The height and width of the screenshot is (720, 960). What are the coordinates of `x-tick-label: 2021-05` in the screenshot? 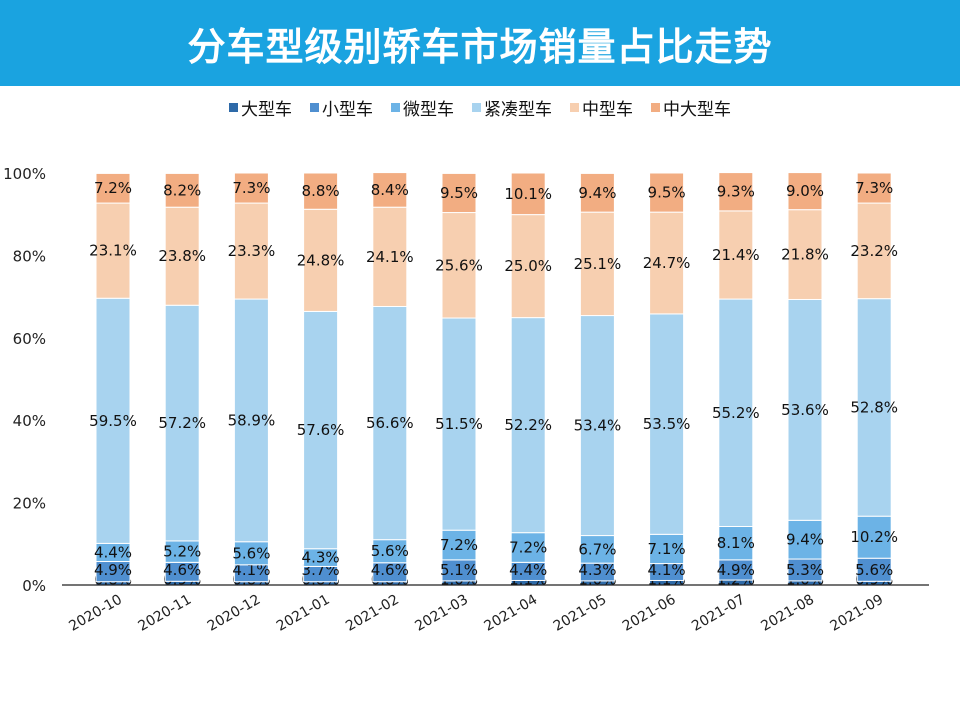 It's located at (580, 613).